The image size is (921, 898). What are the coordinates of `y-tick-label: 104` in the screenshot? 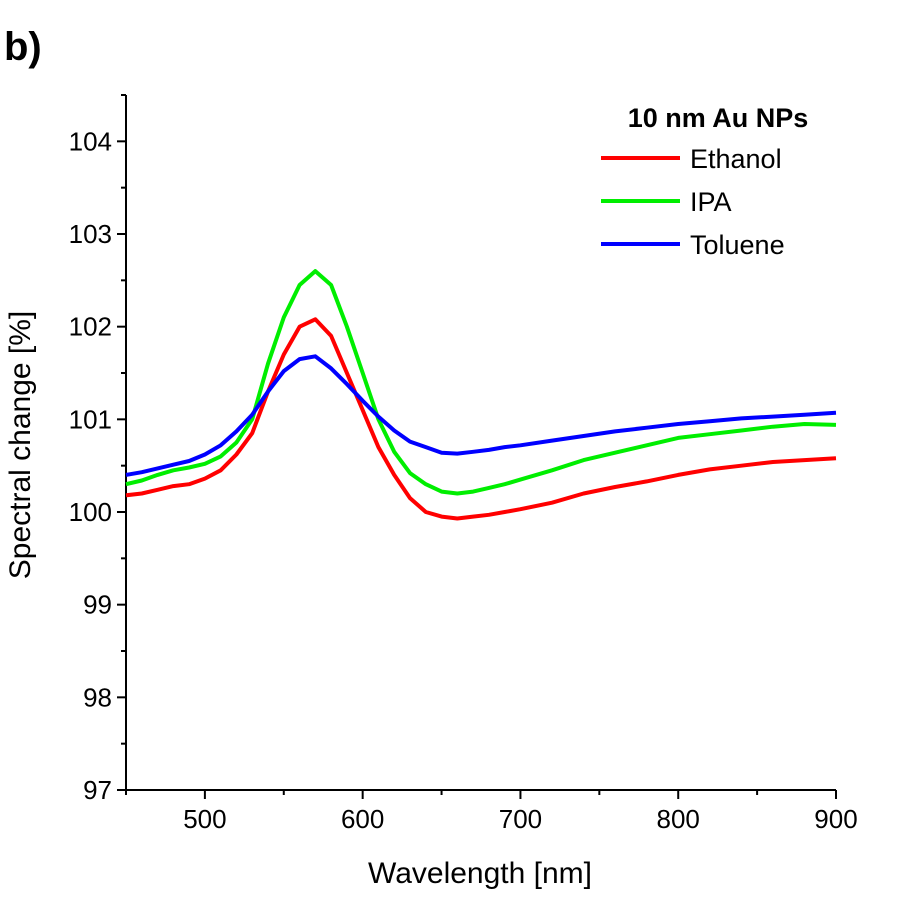 It's located at (90, 141).